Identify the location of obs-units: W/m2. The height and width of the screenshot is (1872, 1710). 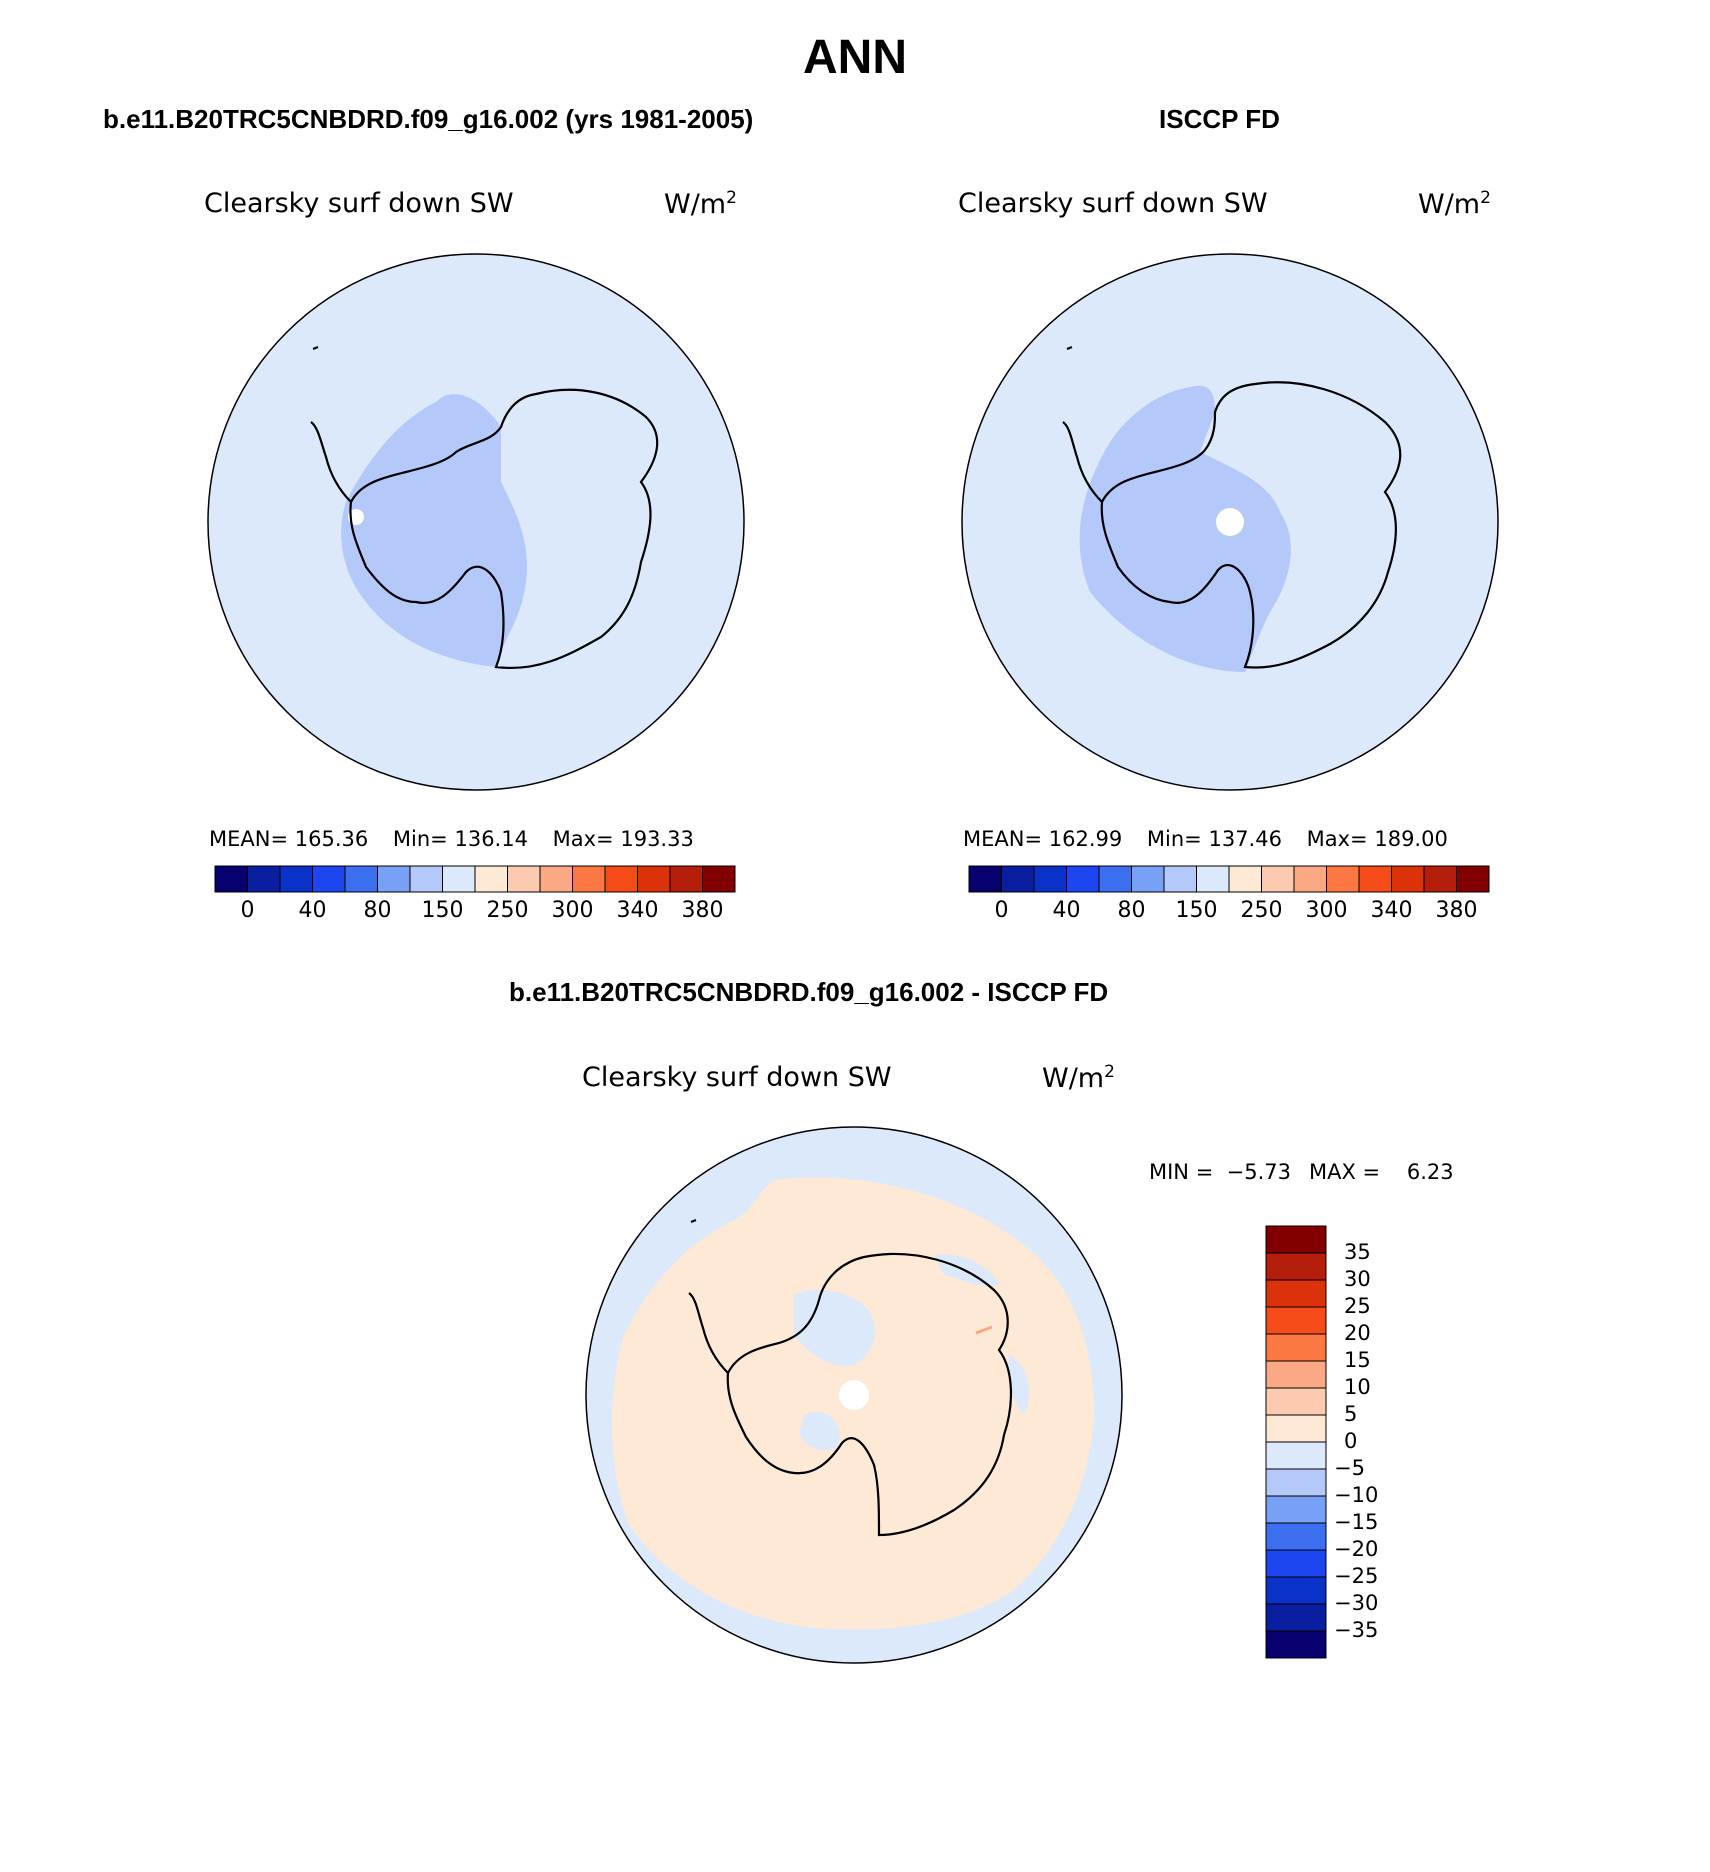
(1454, 204).